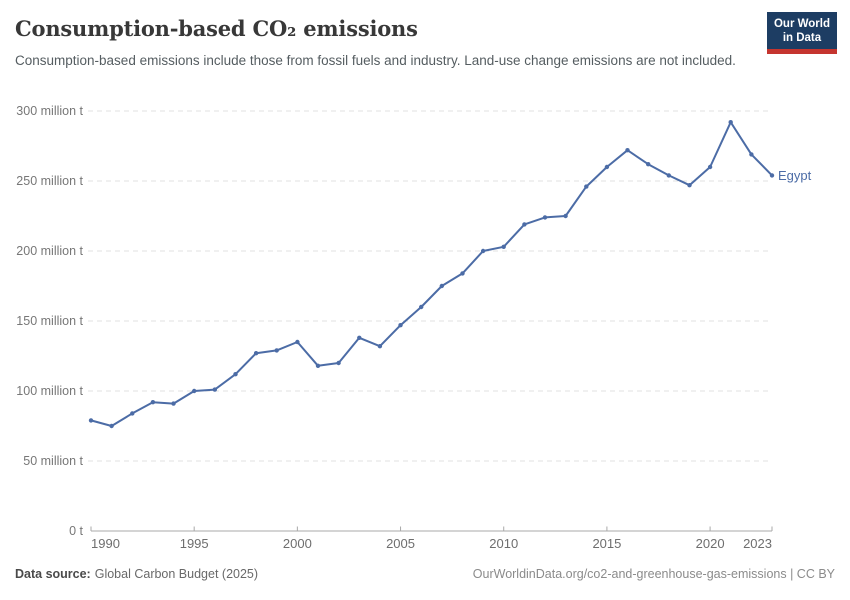 Image resolution: width=850 pixels, height=600 pixels. Describe the element at coordinates (606, 543) in the screenshot. I see `x-axis-tick-label: 2015` at that location.